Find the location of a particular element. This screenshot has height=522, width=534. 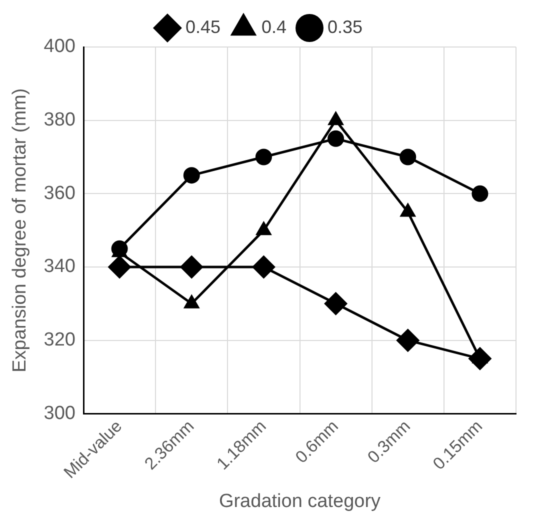

legend-label: 0.4 is located at coordinates (274, 26).